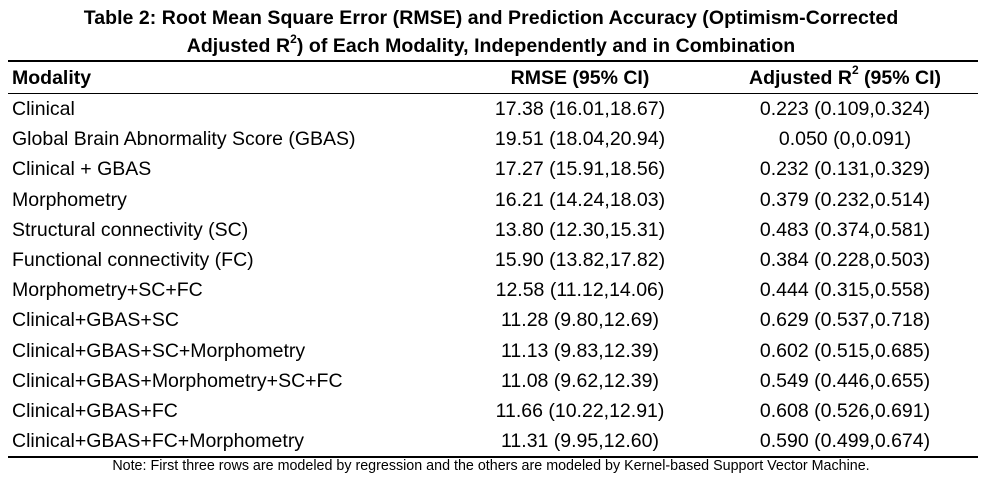 Image resolution: width=982 pixels, height=486 pixels. I want to click on cell-adjusted-r2: 0.223 (0.109,0.324), so click(845, 109).